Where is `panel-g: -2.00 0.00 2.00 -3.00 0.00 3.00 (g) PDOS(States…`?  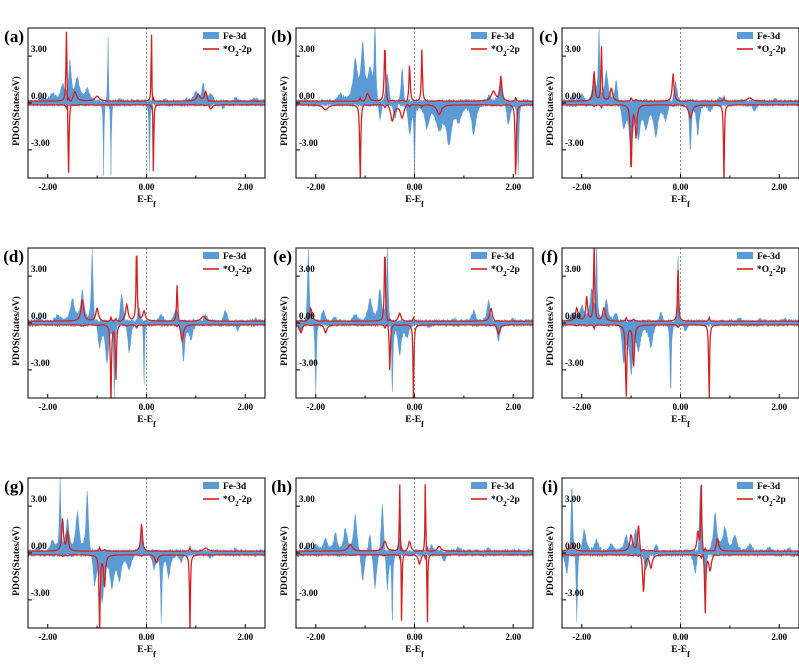
panel-g: -2.00 0.00 2.00 -3.00 0.00 3.00 (g) PDOS(States… is located at coordinates (135, 568).